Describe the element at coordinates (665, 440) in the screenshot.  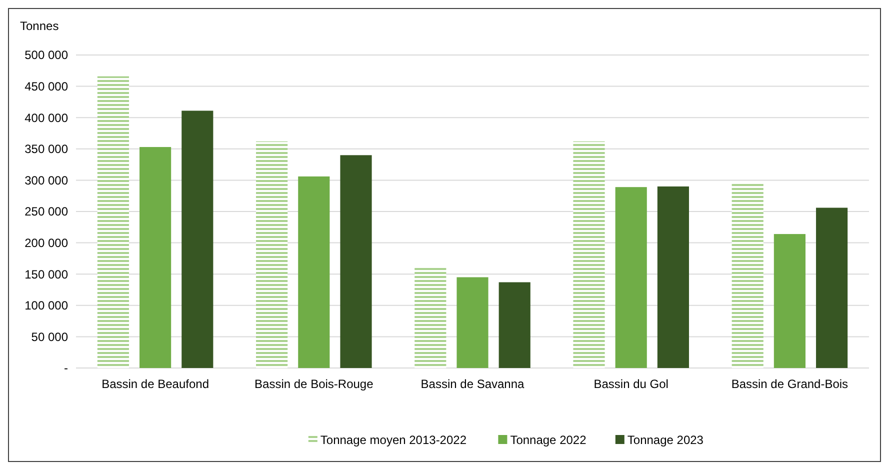
I see `legend-label: Tonnage 2023` at that location.